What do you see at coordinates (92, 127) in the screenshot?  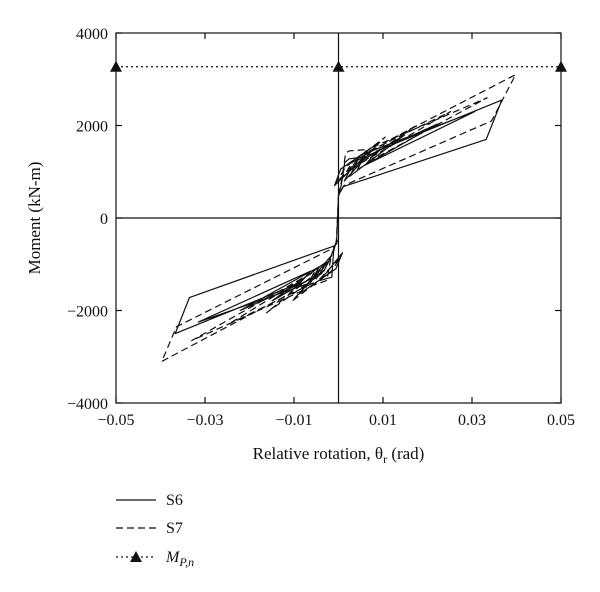 I see `y-tick-label: 2000` at bounding box center [92, 127].